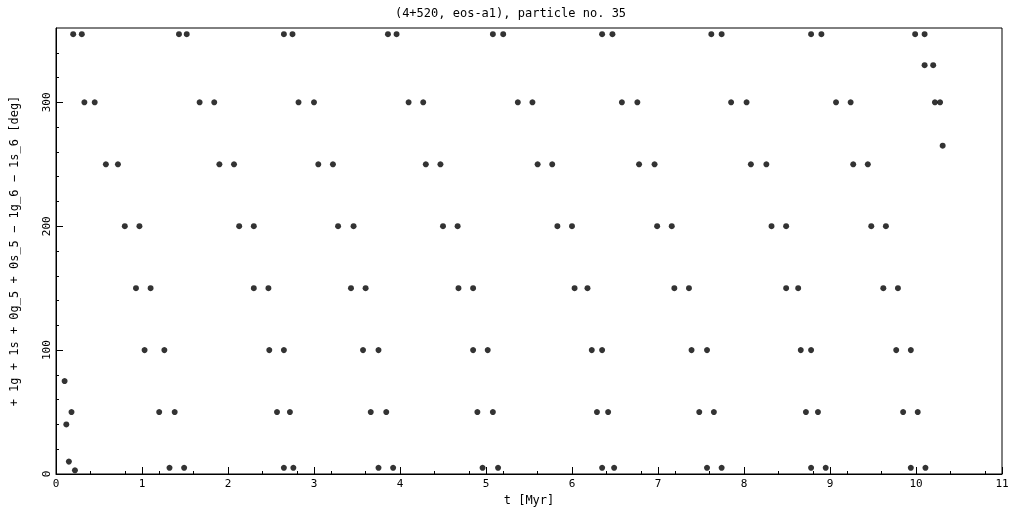  Describe the element at coordinates (830, 483) in the screenshot. I see `x-tick-label: 9` at that location.